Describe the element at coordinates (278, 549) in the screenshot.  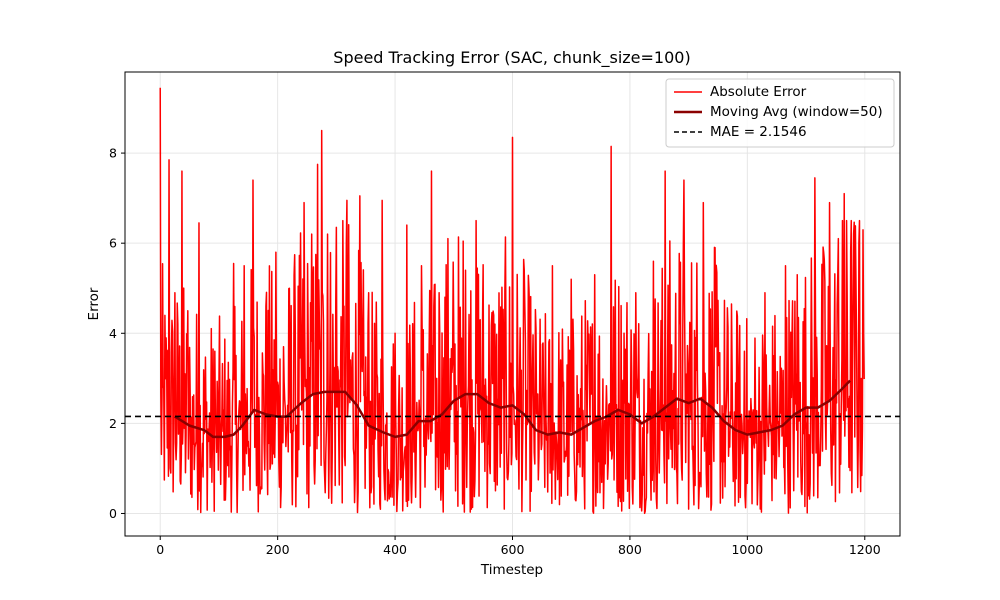
I see `x-tick-label: 200` at that location.